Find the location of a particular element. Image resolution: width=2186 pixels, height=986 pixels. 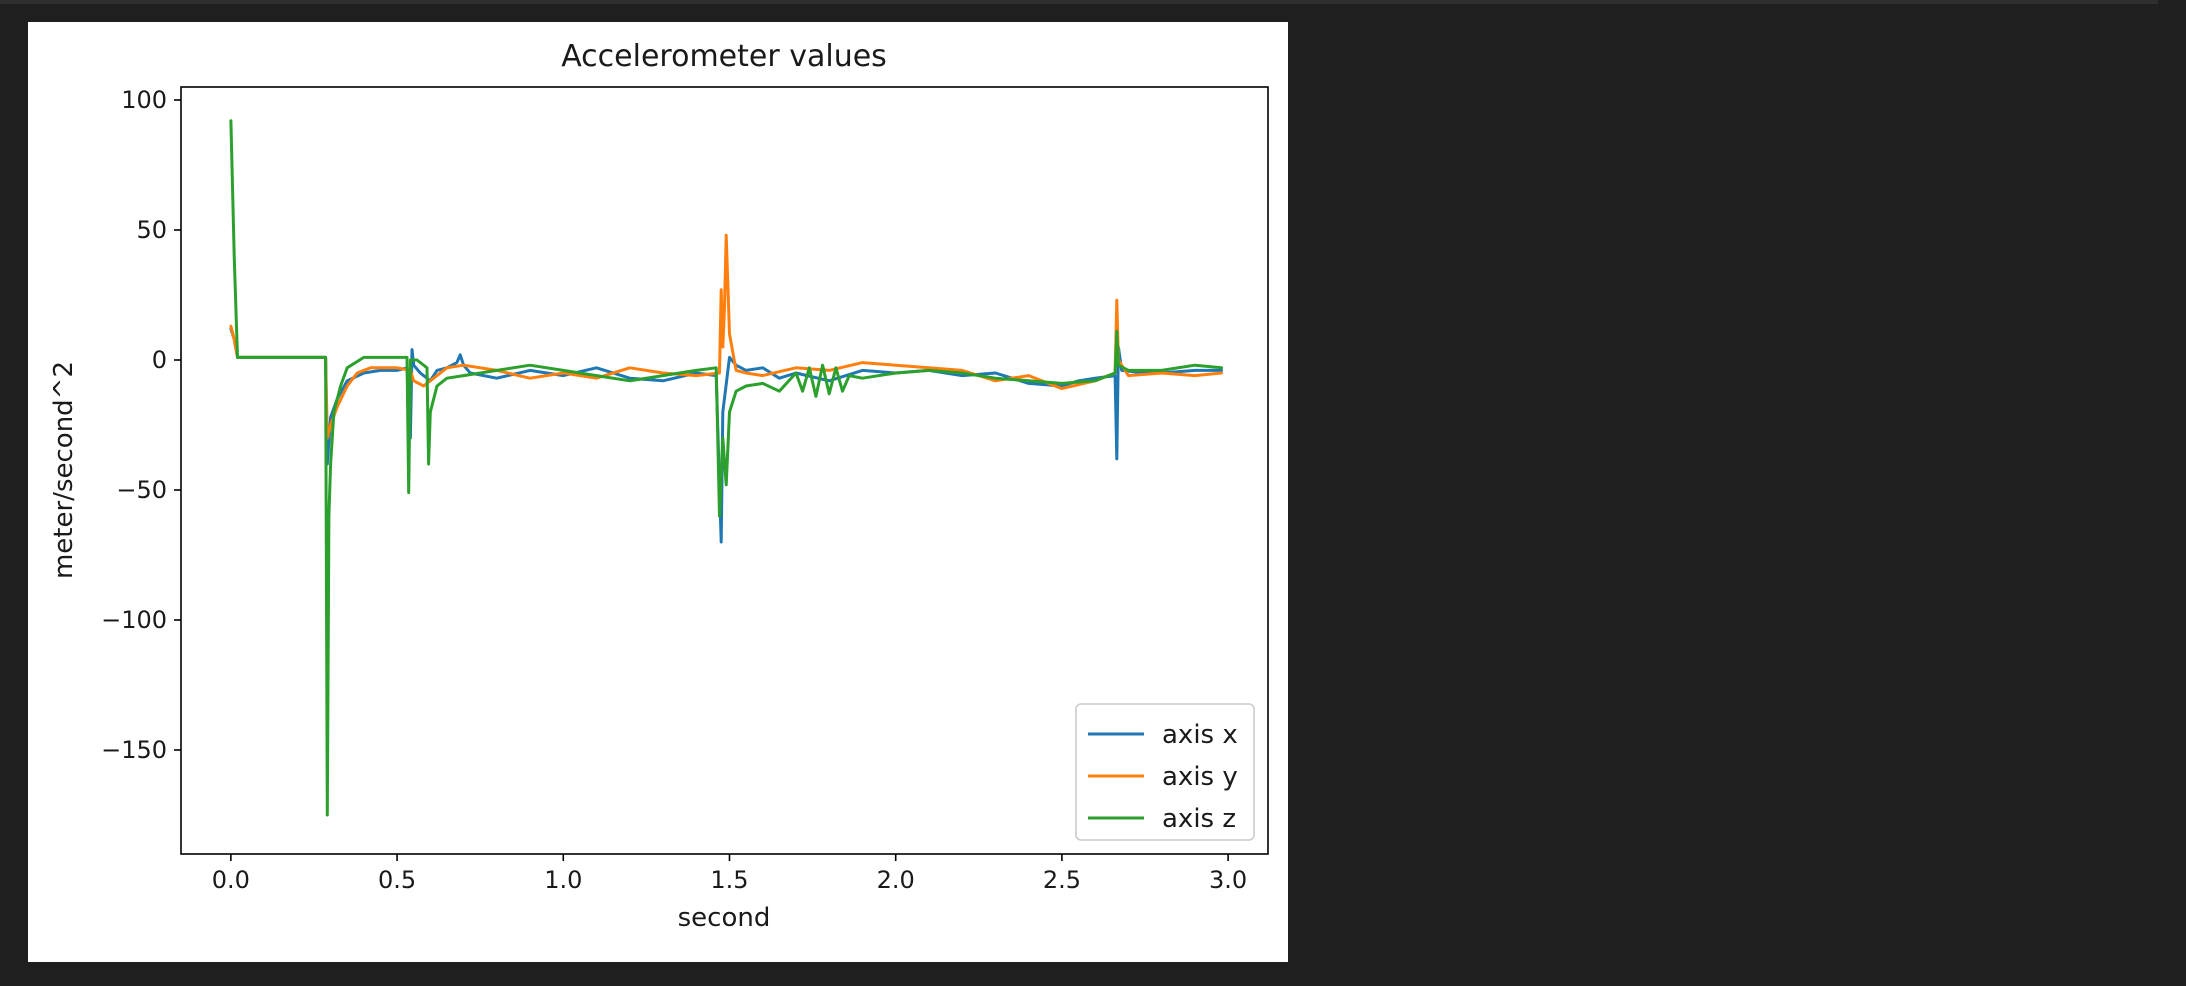

x-tick-label: 0.5 is located at coordinates (397, 880).